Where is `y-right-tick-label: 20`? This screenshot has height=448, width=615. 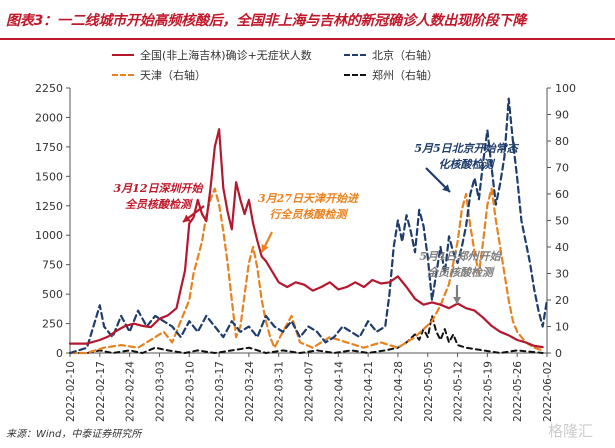 y-right-tick-label: 20 is located at coordinates (562, 300).